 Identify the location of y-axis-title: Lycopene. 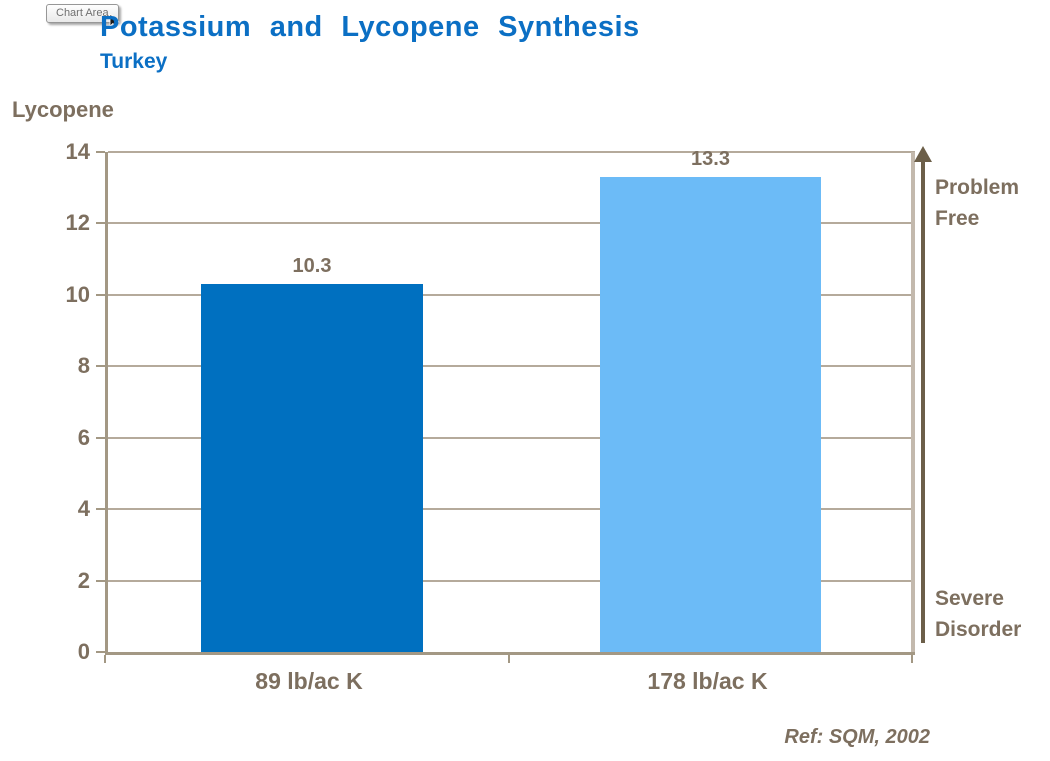
(63, 109).